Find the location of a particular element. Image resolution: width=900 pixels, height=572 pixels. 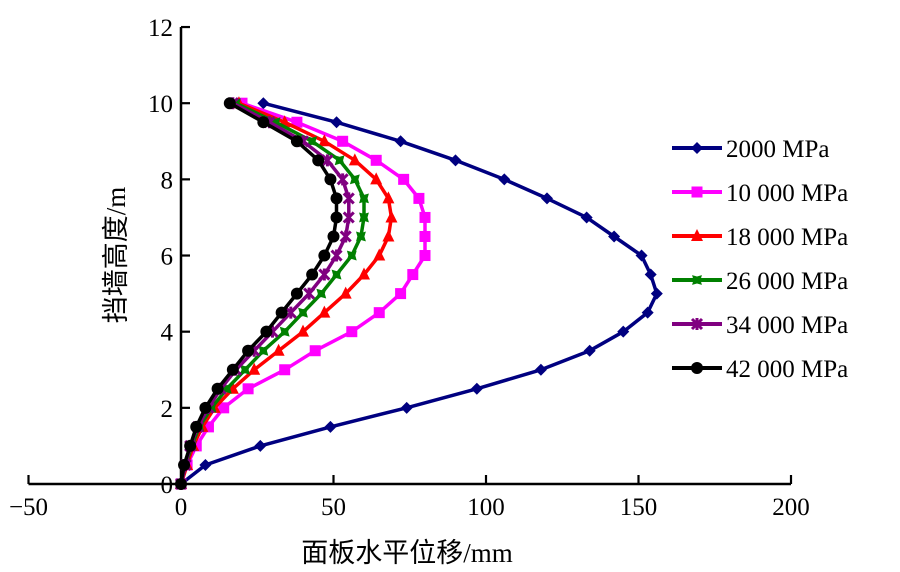

series-42-000-mpa is located at coordinates (259, 293).